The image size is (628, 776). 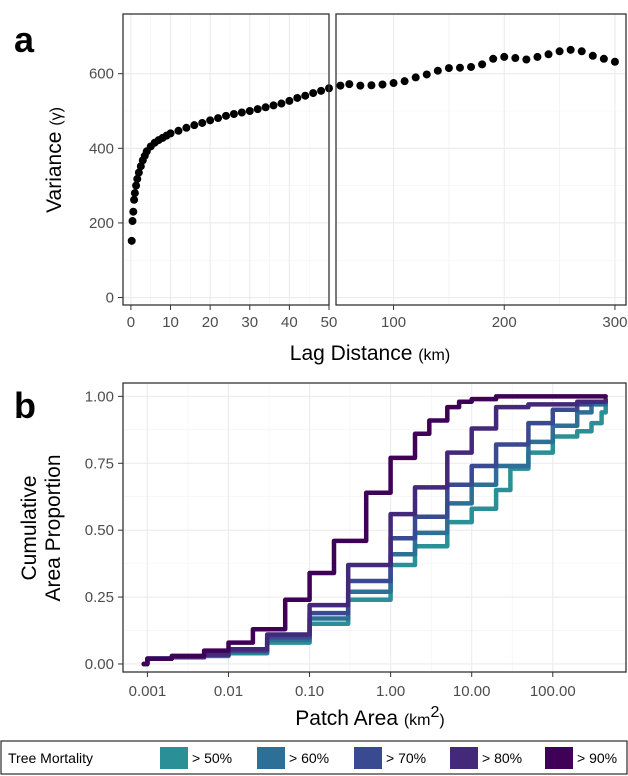 What do you see at coordinates (597, 758) in the screenshot?
I see `legend-entry-label: > 90%` at bounding box center [597, 758].